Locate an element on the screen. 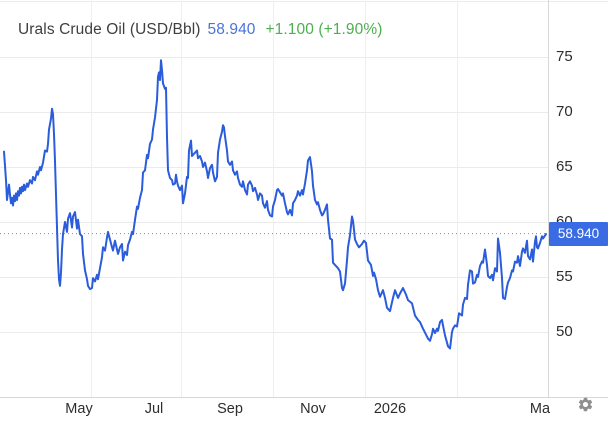  x-axis-label: Sep is located at coordinates (230, 409).